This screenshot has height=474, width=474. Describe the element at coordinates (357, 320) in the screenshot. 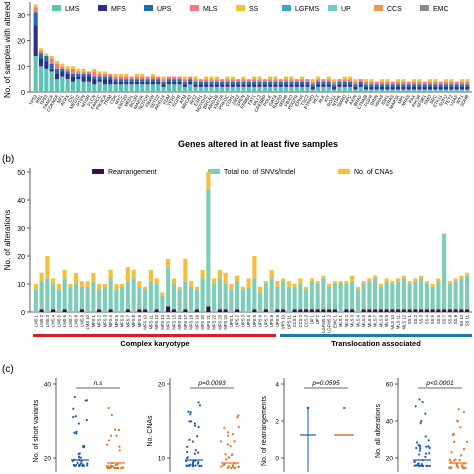

I see `panel-b-x-tick-label: MLS 4` at that location.